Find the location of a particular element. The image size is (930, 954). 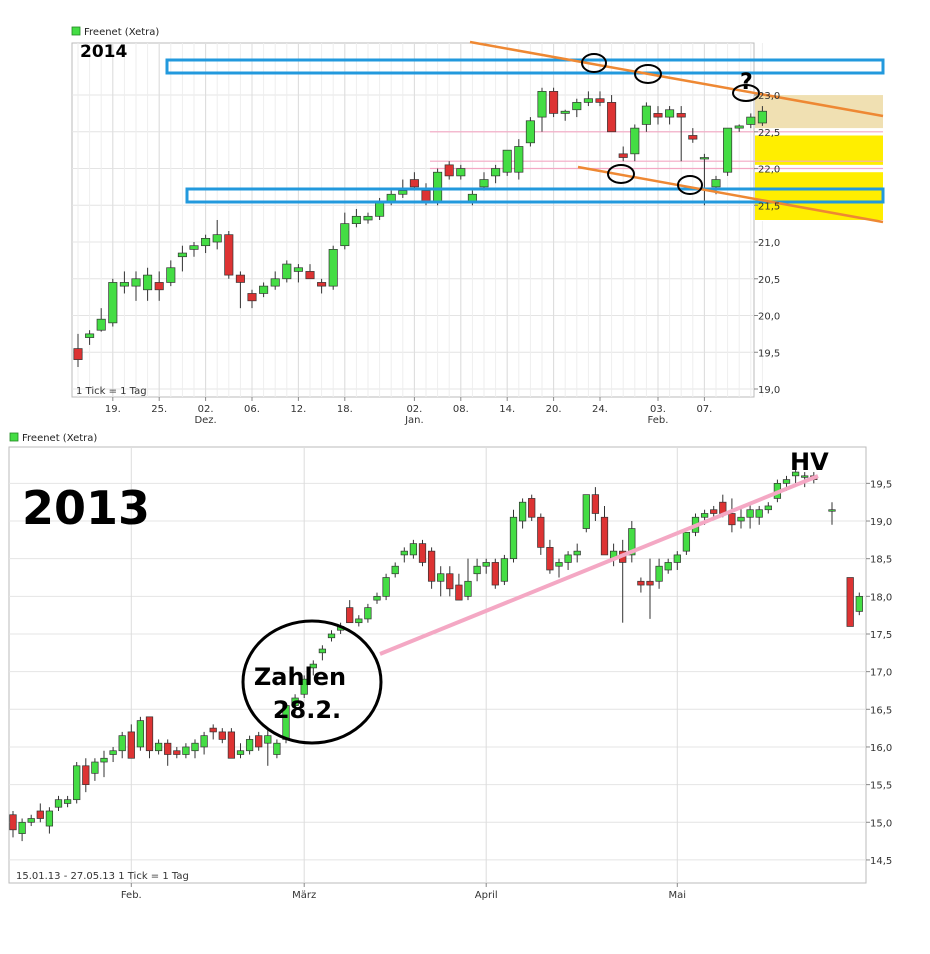

circle-mark is located at coordinates (690, 185).